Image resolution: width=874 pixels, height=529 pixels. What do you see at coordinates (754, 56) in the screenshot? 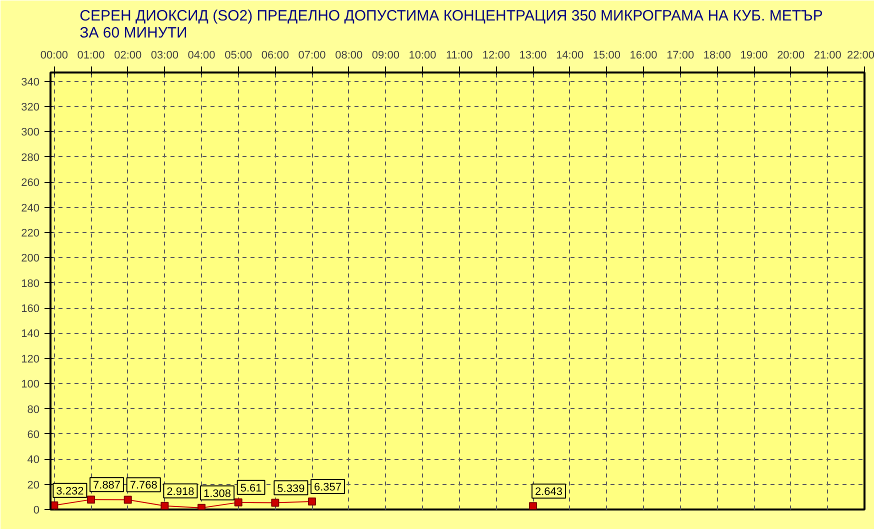
I see `x-tick-label: 19:00` at bounding box center [754, 56].